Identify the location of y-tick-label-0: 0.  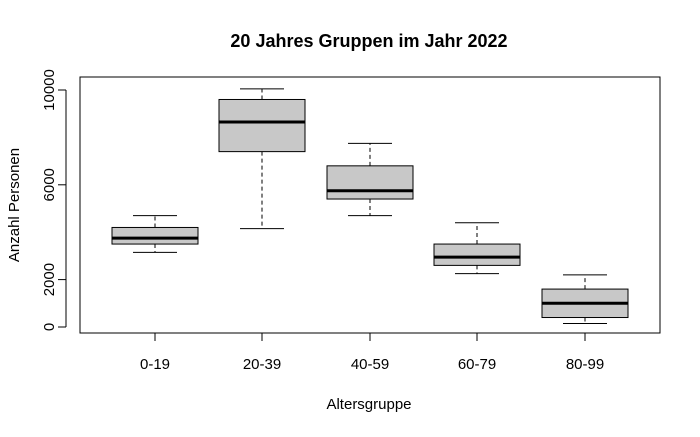
(49, 327).